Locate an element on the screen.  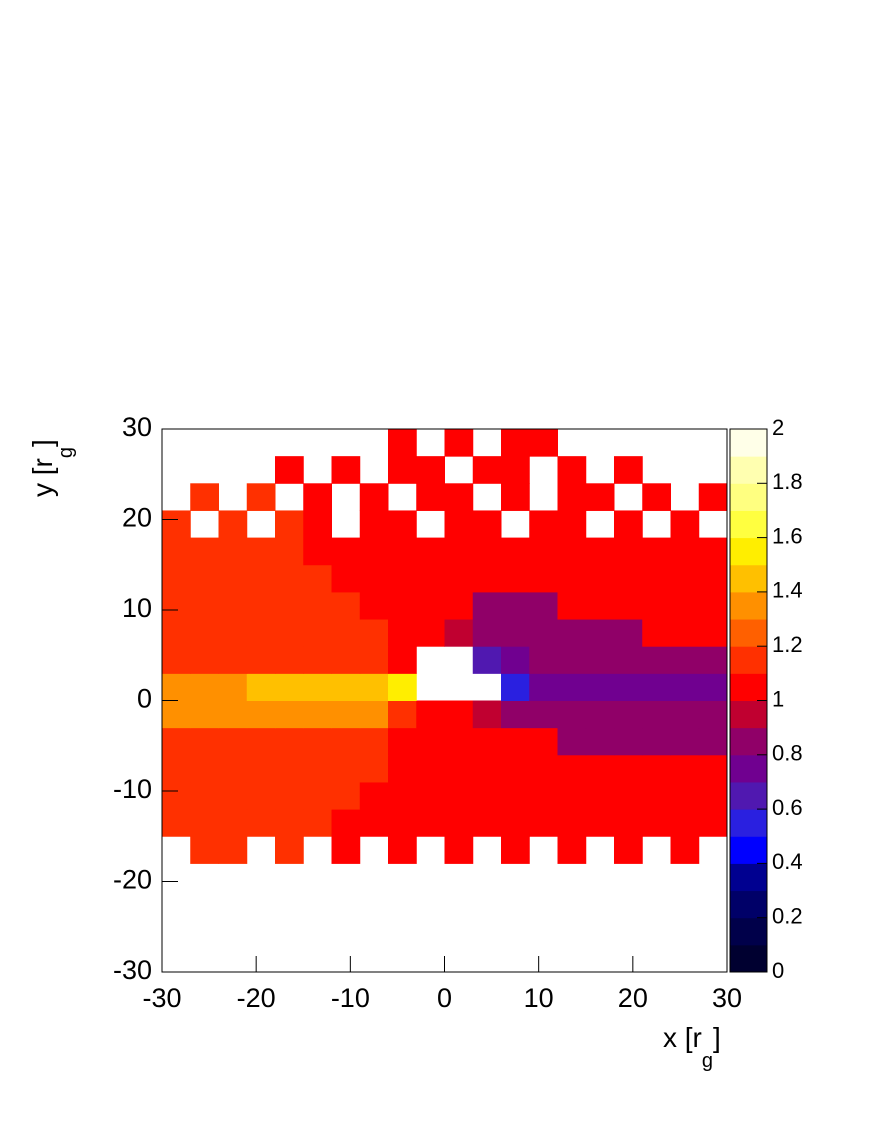
y-tick-label: -30 is located at coordinates (132, 970).